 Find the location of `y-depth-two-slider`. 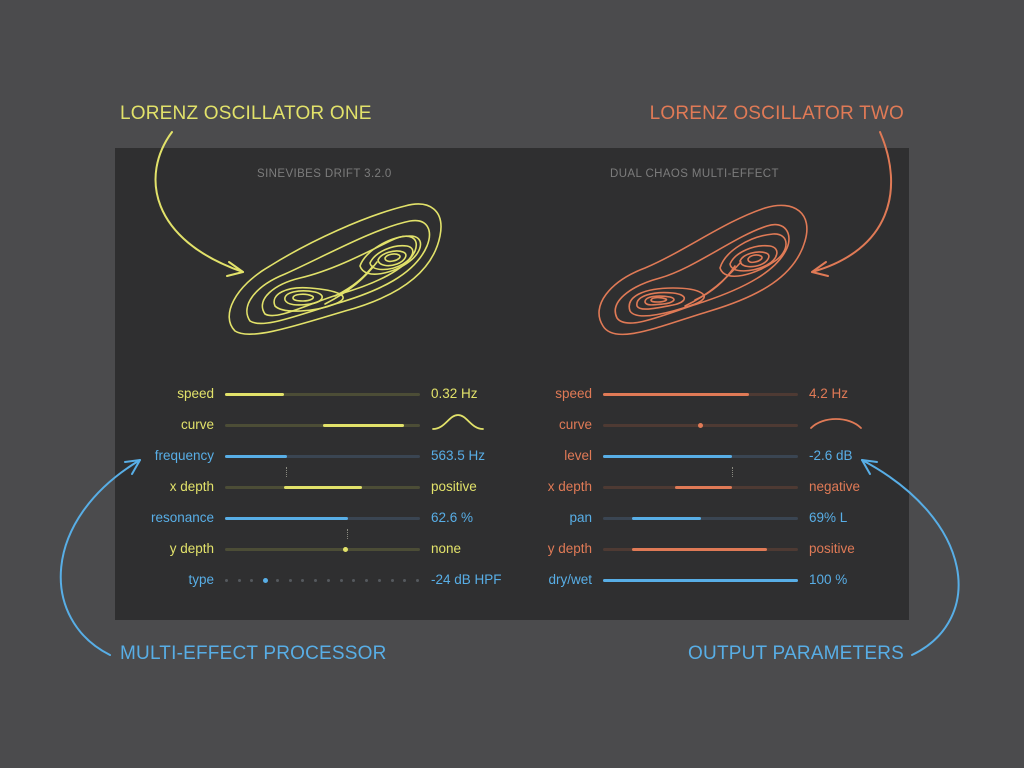

y-depth-two-slider is located at coordinates (700, 549).